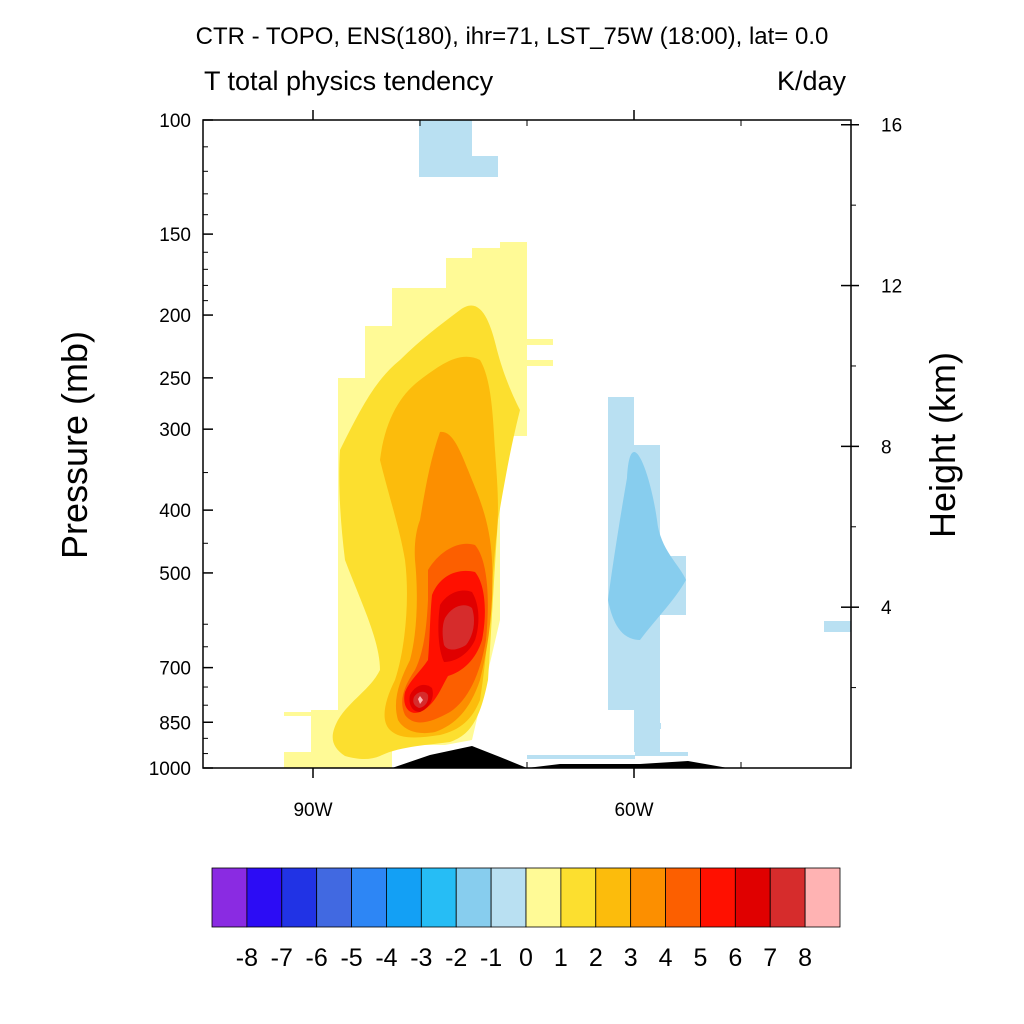  I want to click on colorbar-label: 4, so click(666, 958).